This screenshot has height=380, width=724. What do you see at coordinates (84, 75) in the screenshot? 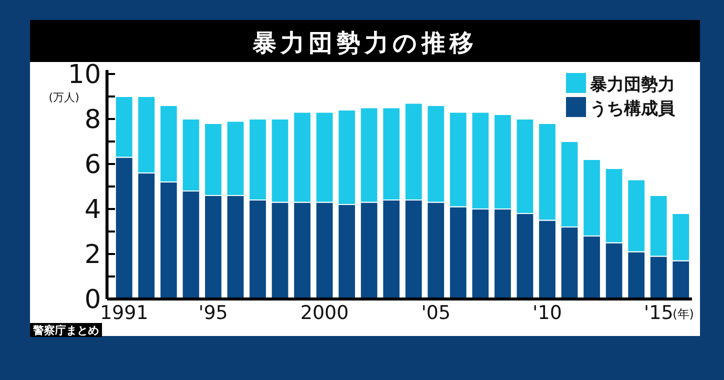
I see `y-tick-label: 10` at bounding box center [84, 75].